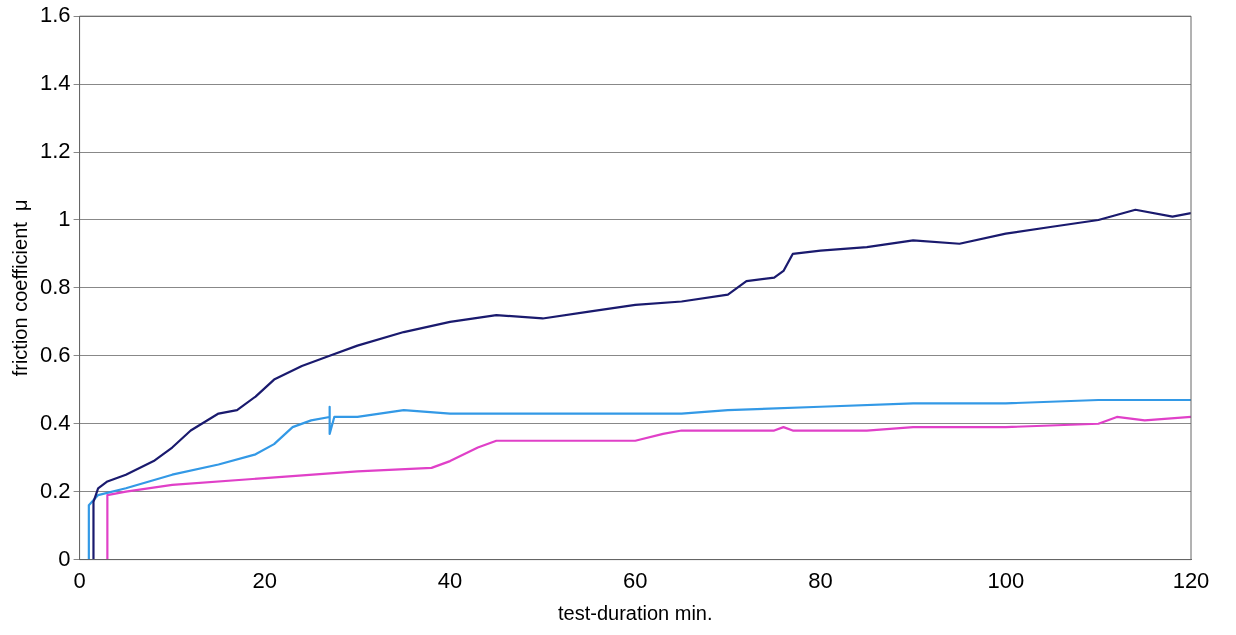 The image size is (1236, 635). Describe the element at coordinates (55, 422) in the screenshot. I see `y-tick-label: 0.4` at that location.